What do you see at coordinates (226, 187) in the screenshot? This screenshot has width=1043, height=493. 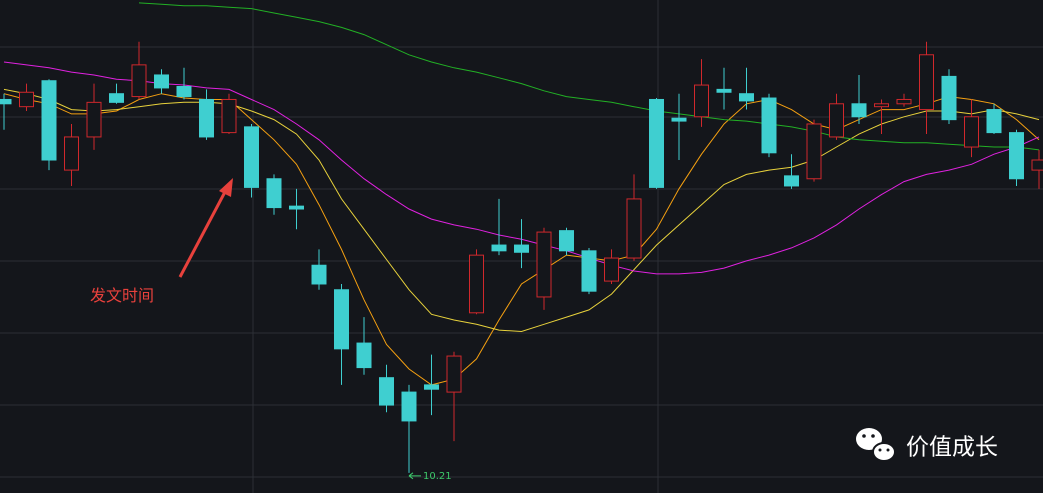 I see `annotation-arrowhead` at bounding box center [226, 187].